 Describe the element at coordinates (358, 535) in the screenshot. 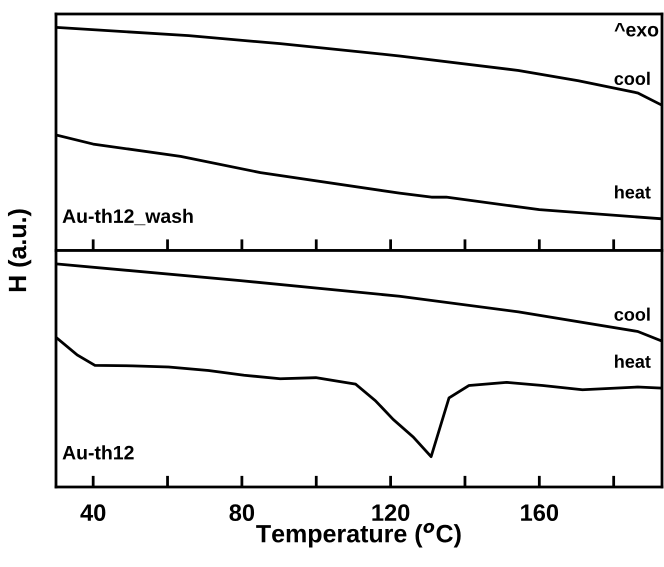

I see `x-axis-title: Temperature ($^{o}$C)` at that location.